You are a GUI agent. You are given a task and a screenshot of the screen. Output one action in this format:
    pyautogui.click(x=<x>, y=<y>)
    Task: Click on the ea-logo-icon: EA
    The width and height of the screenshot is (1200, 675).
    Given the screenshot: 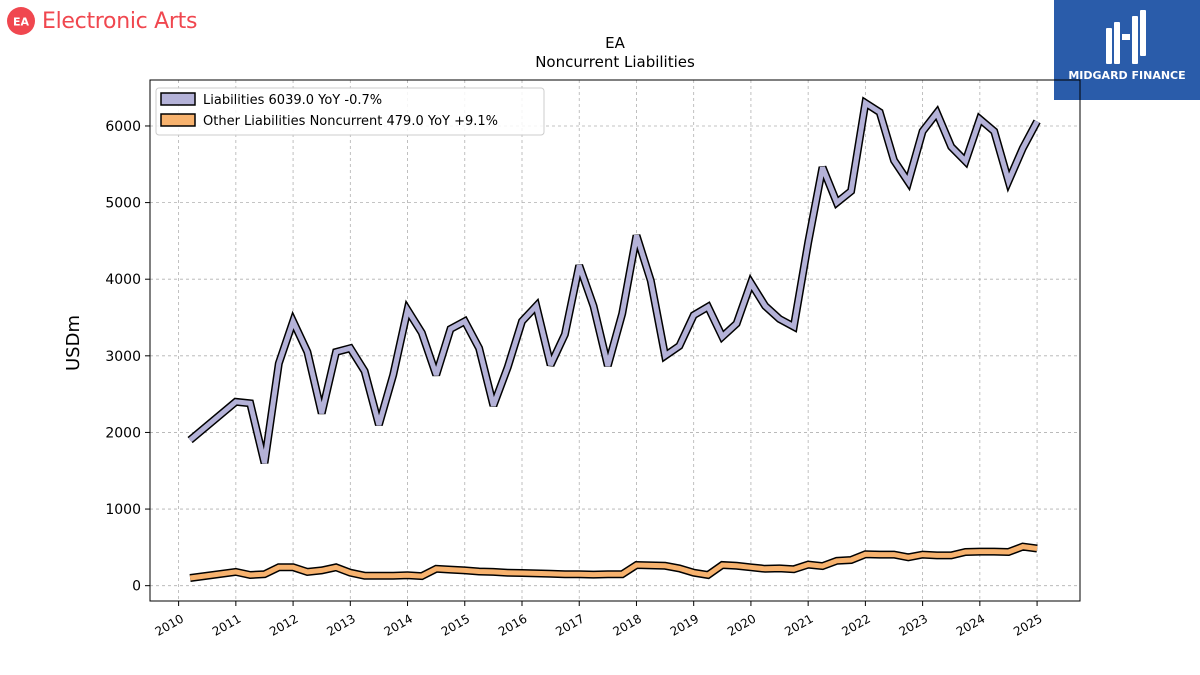 What is the action you would take?
    pyautogui.click(x=21, y=21)
    